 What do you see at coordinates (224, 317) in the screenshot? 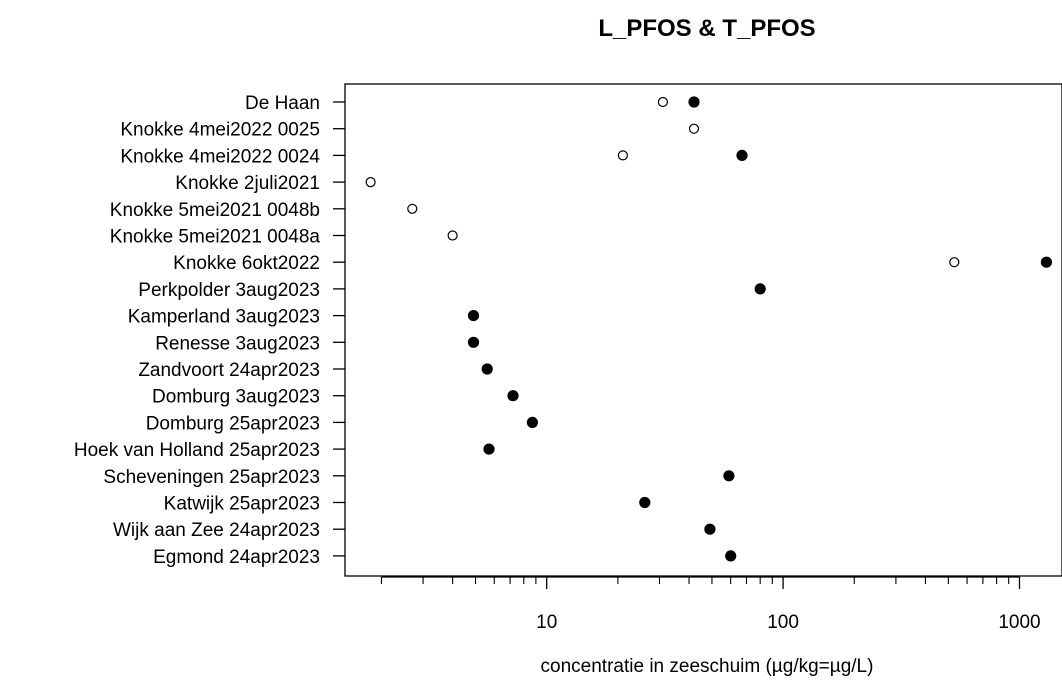
I see `category-label: Kamperland 3aug2023` at bounding box center [224, 317].